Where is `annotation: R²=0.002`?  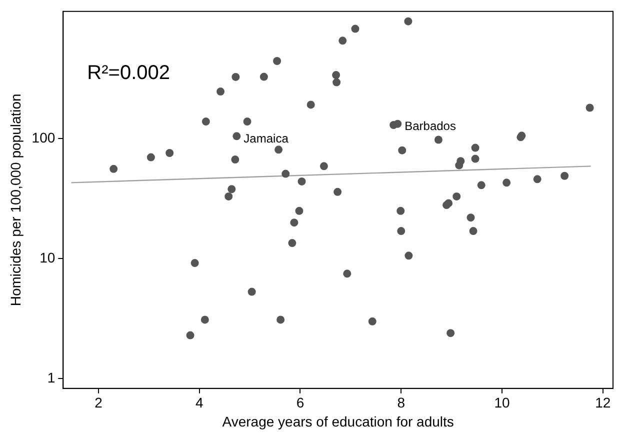
annotation: R²=0.002 is located at coordinates (128, 73).